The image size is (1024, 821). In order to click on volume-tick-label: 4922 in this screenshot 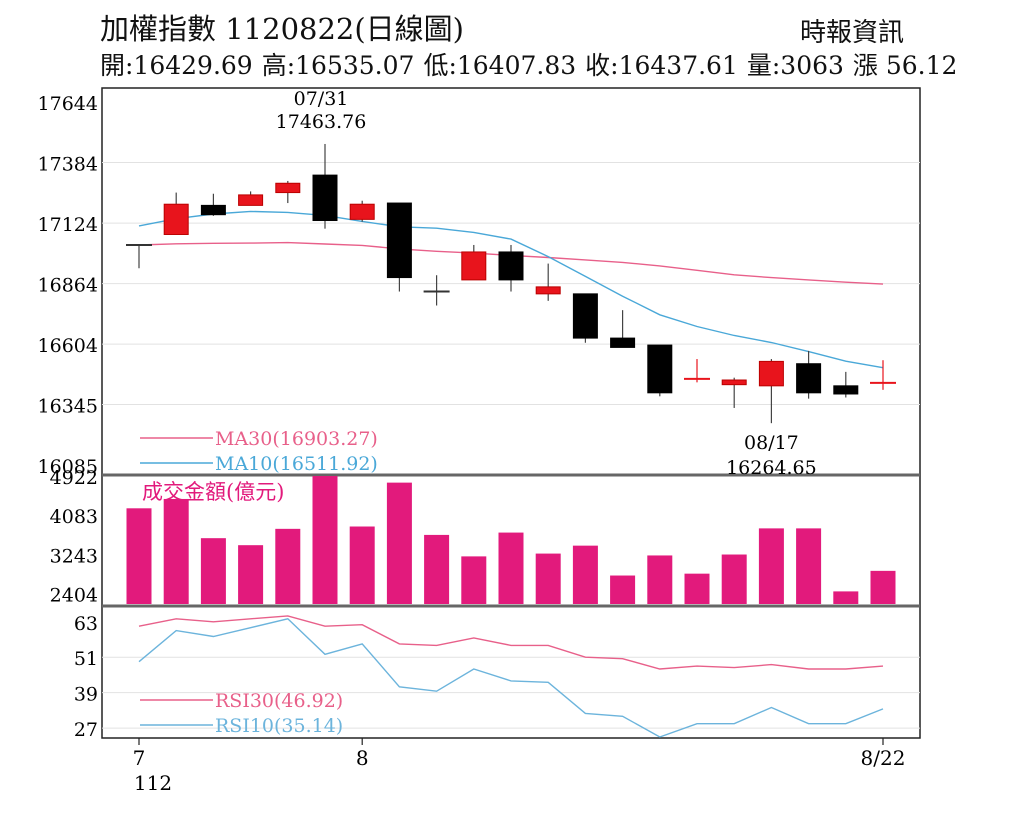, I will do `click(74, 478)`.